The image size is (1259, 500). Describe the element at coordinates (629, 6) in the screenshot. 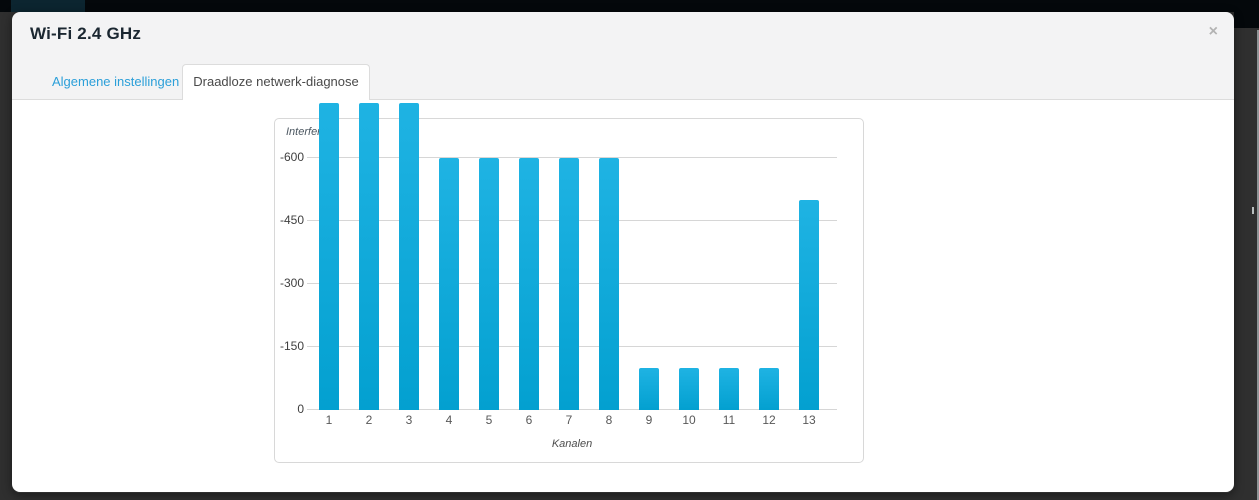

I see `browser-topbar` at that location.